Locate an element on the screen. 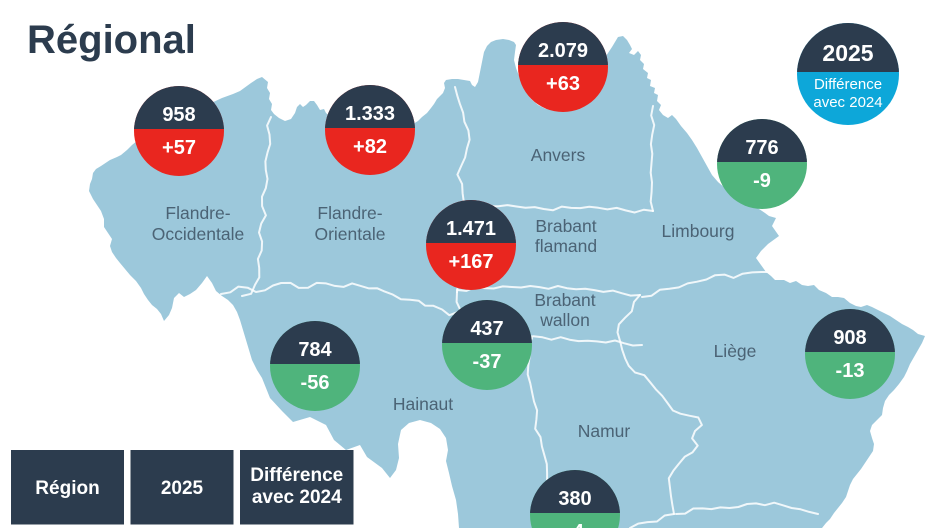  svg-text: wallon is located at coordinates (564, 320).